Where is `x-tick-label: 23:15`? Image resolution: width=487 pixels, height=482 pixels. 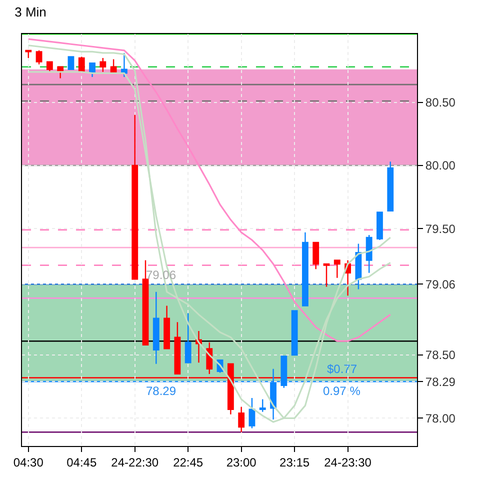
x-tick-label: 23:15 is located at coordinates (295, 462).